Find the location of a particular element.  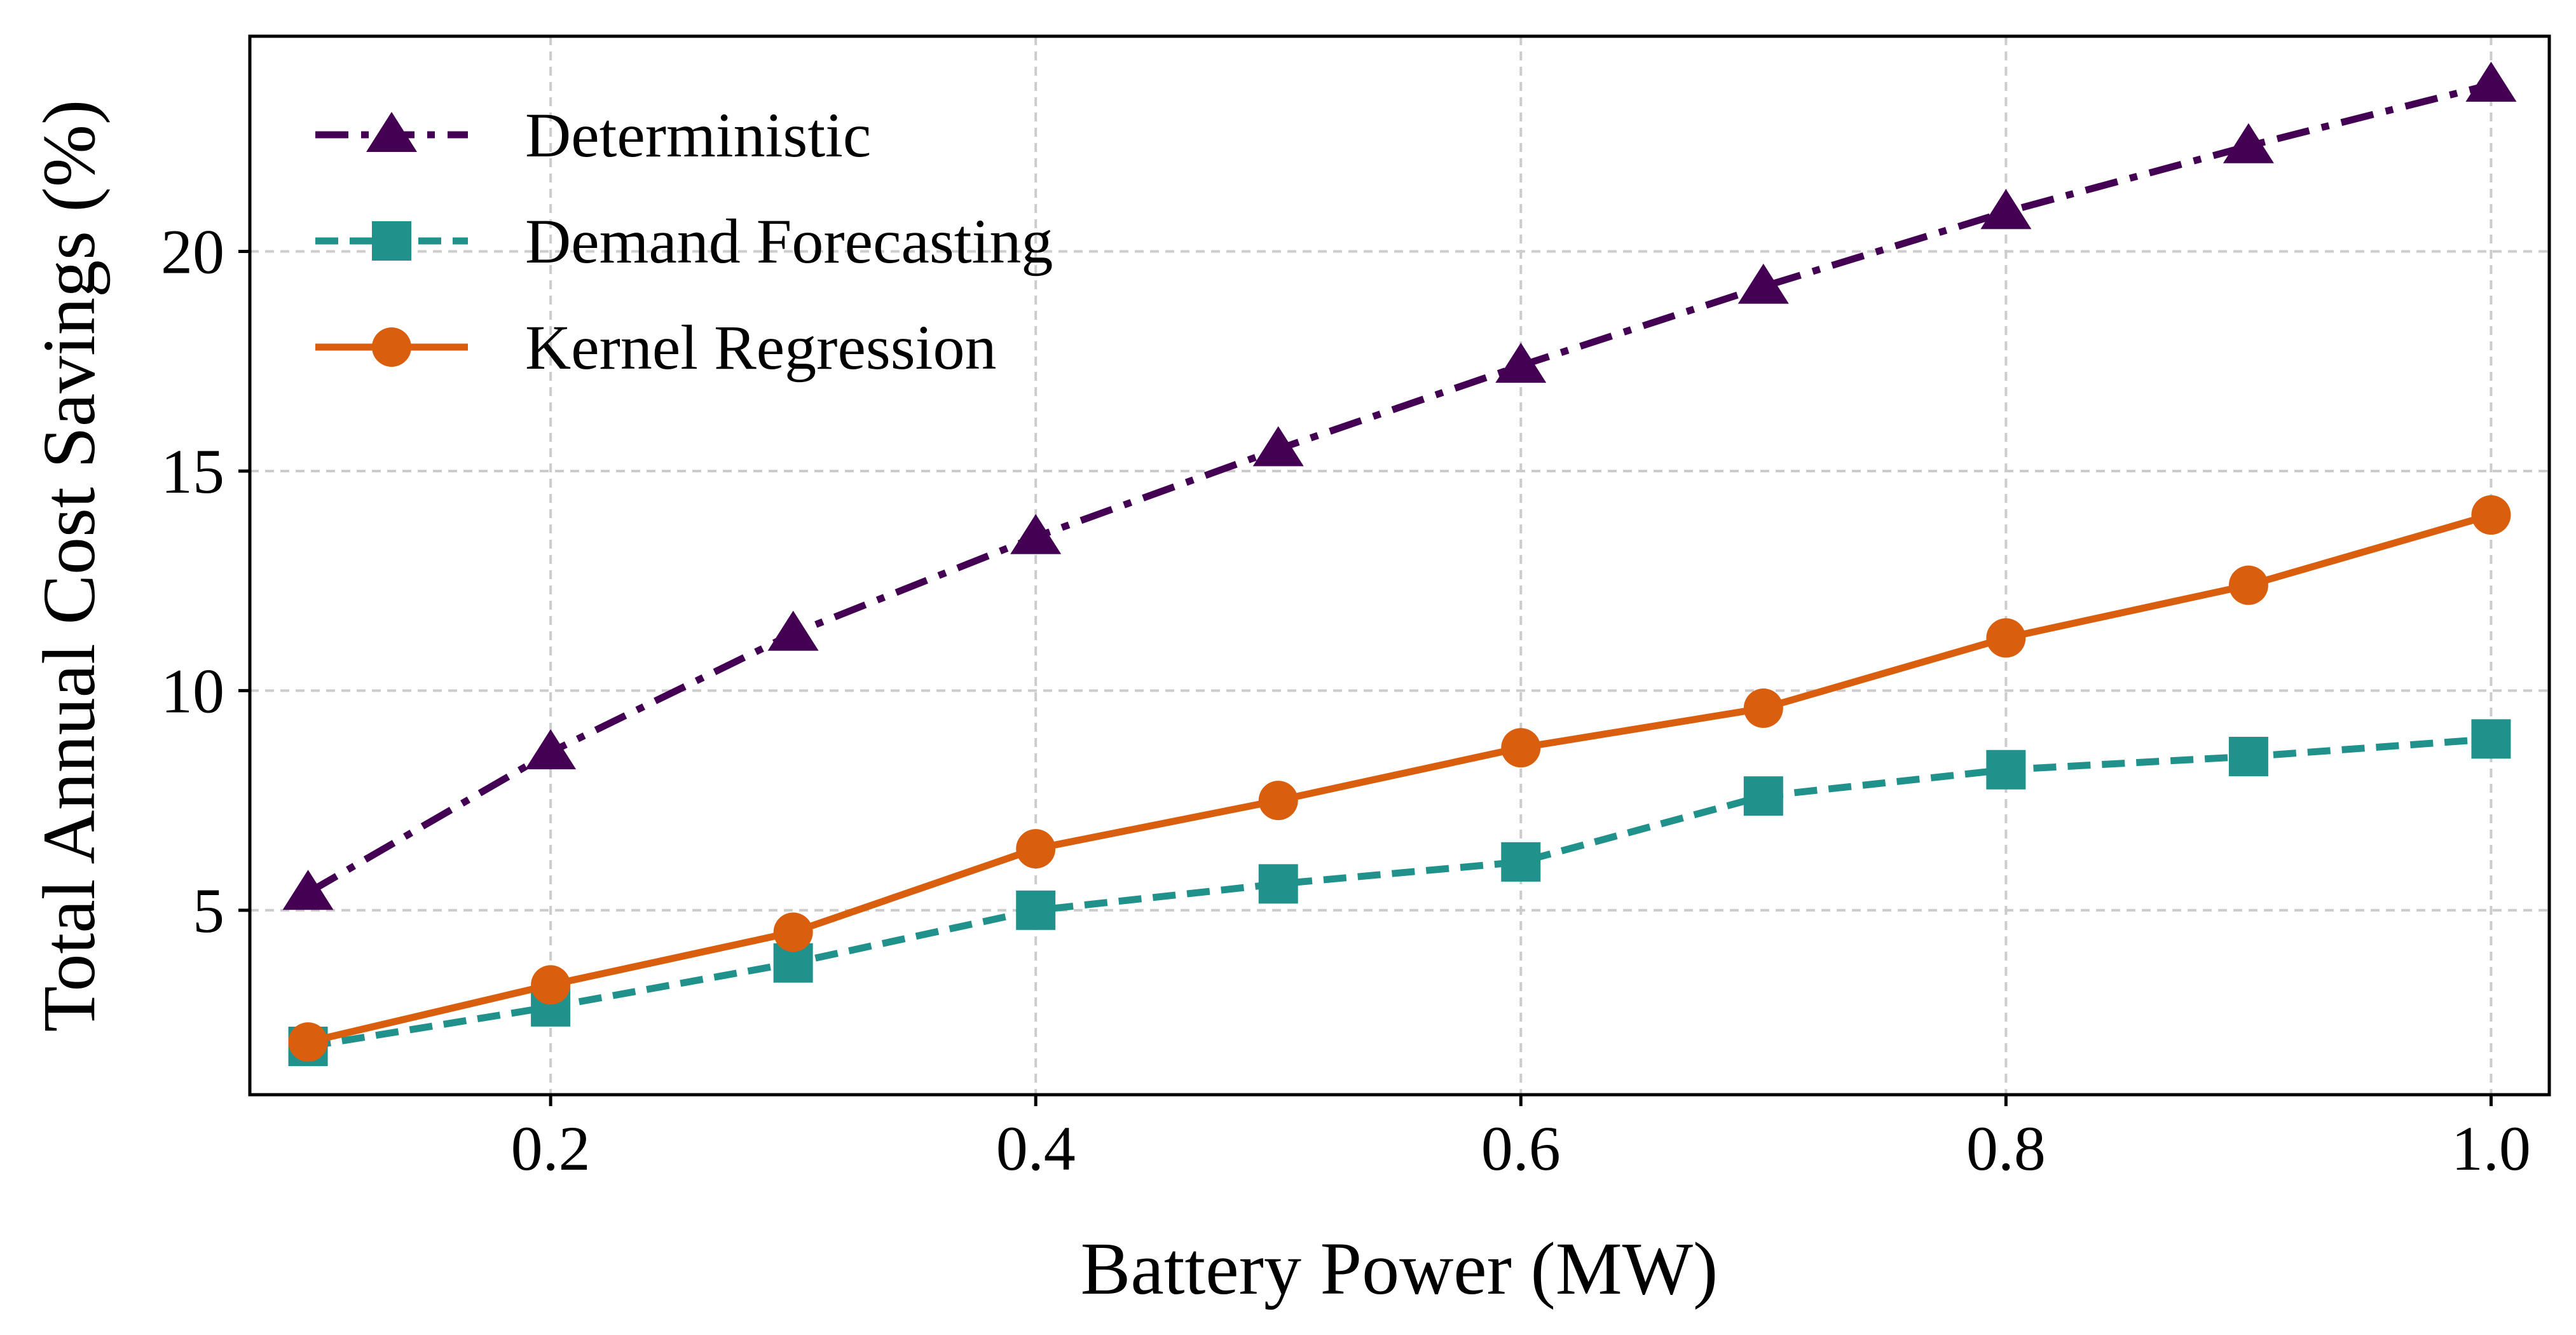

y-tick-label: 15 is located at coordinates (192, 471).